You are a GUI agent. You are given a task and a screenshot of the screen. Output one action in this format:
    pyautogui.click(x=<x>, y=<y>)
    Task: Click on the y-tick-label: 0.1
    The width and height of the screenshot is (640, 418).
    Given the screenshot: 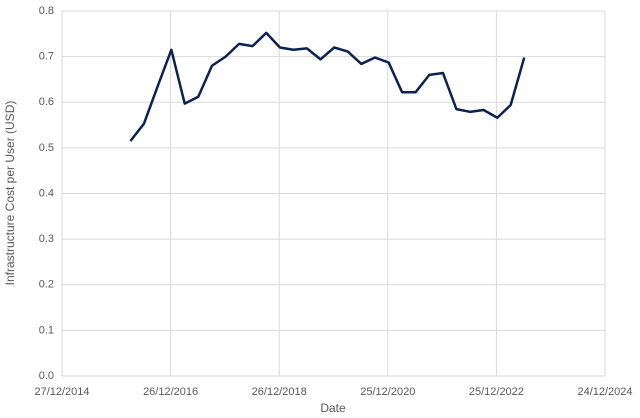 What is the action you would take?
    pyautogui.click(x=46, y=330)
    